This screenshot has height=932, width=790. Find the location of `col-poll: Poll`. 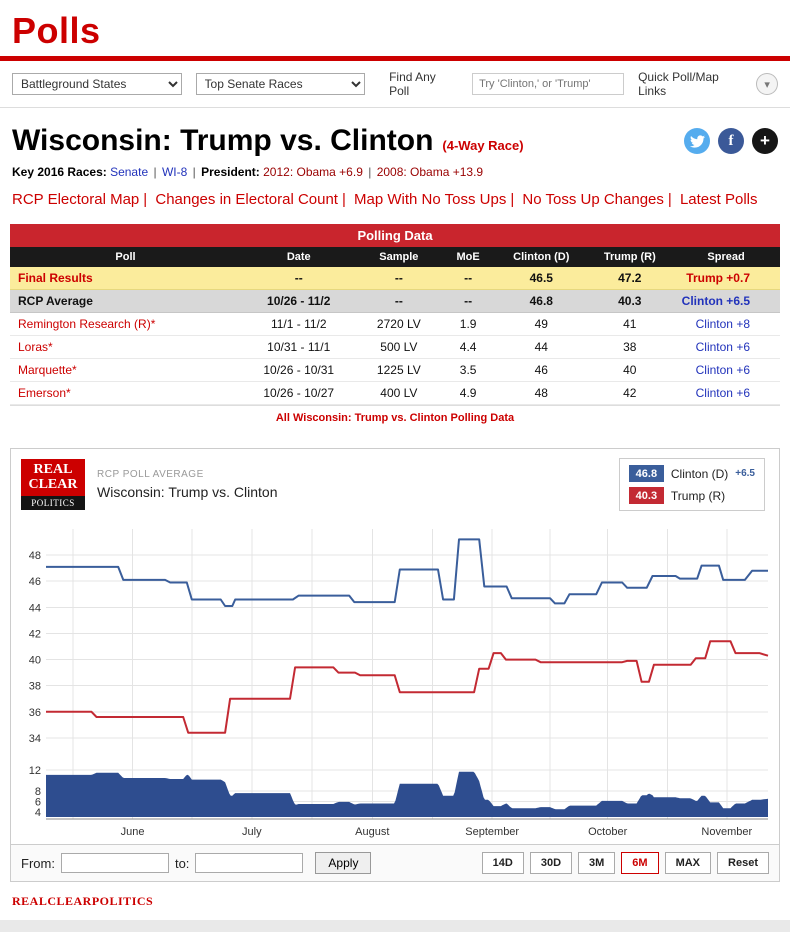

col-poll: Poll is located at coordinates (125, 257).